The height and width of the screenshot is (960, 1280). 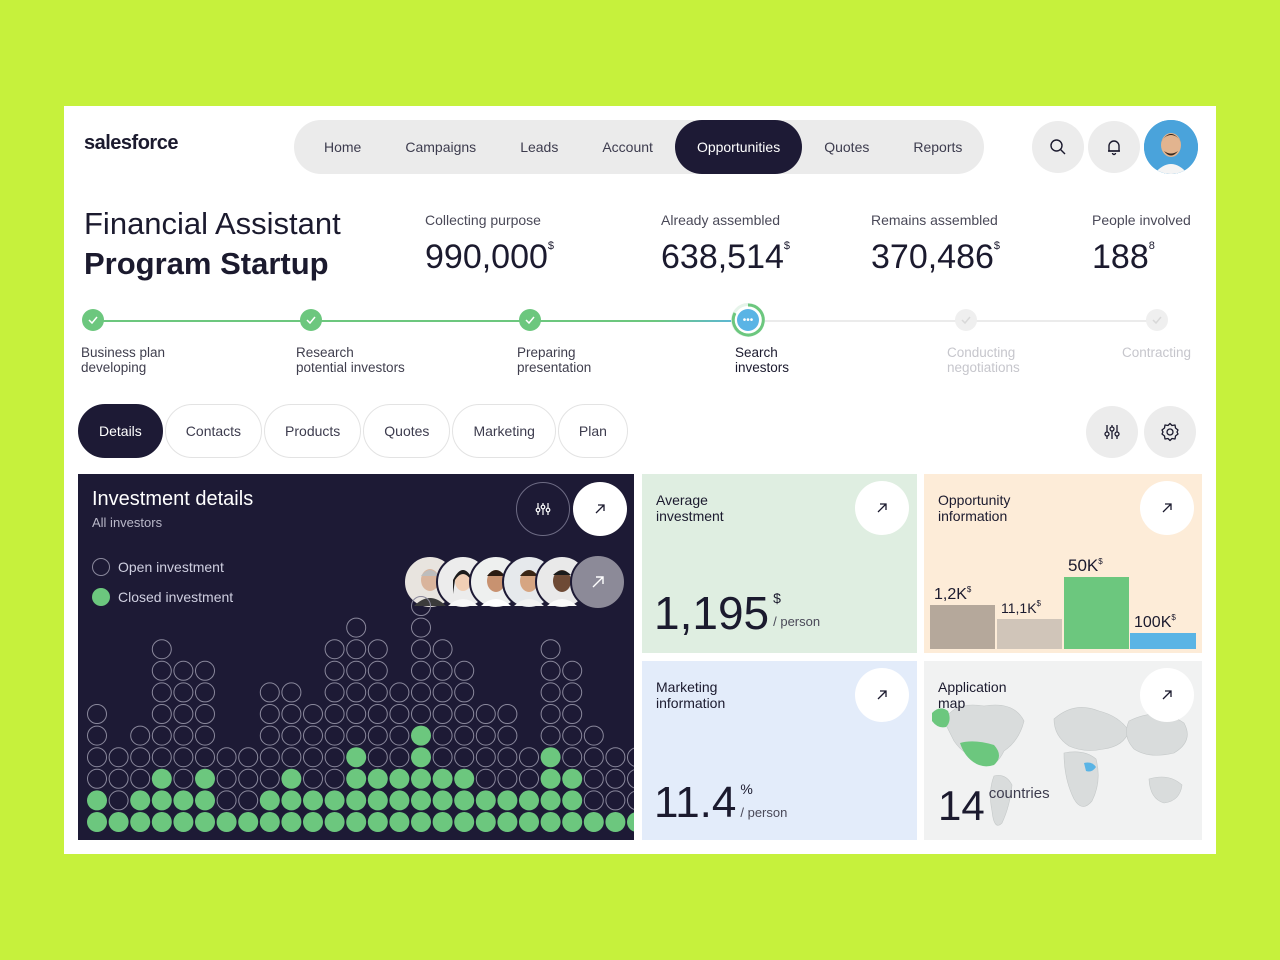 What do you see at coordinates (953, 594) in the screenshot?
I see `opportunity-bar-label: 1,2K$` at bounding box center [953, 594].